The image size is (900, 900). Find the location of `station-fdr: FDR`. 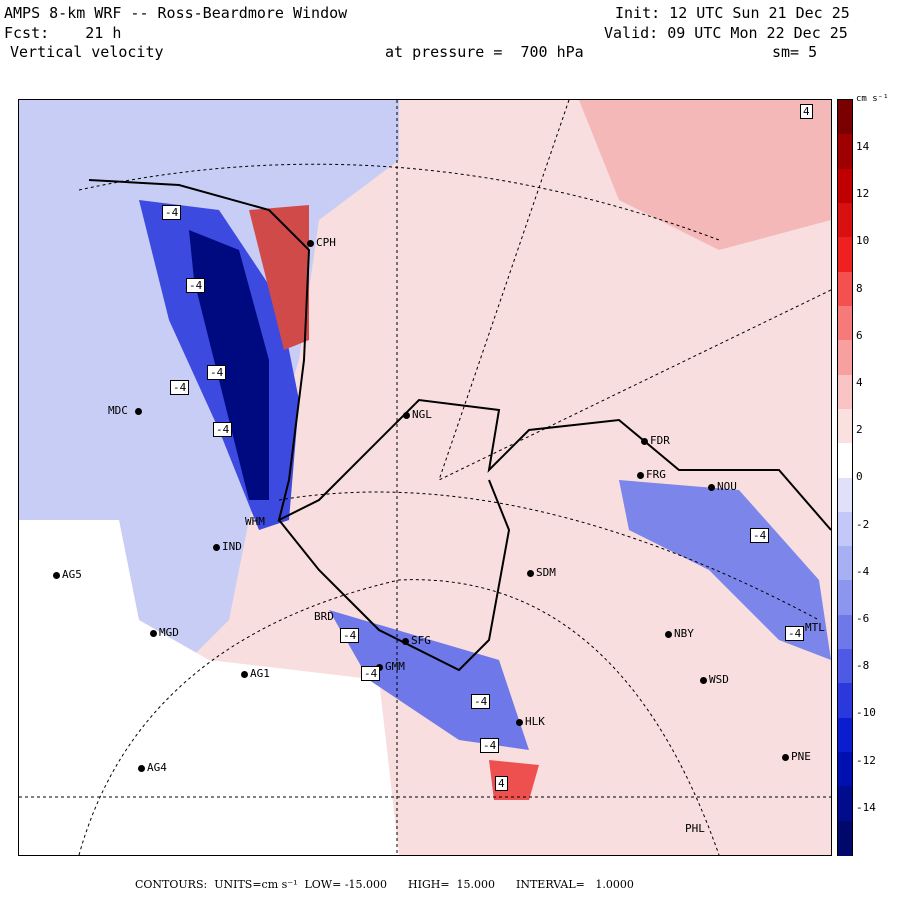

station-fdr: FDR is located at coordinates (655, 440).